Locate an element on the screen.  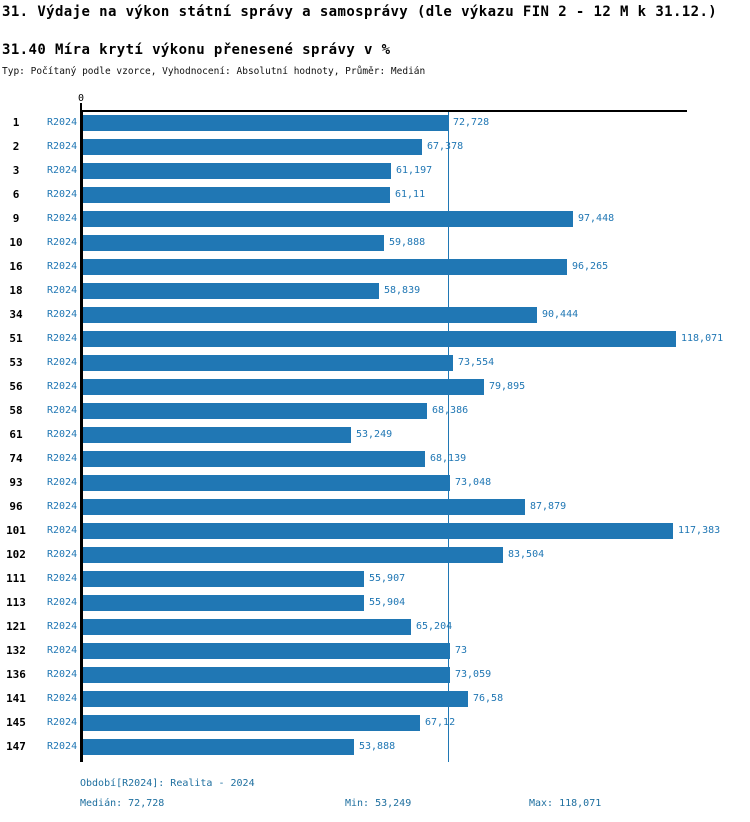
value-label: 76,58 is located at coordinates (488, 698).